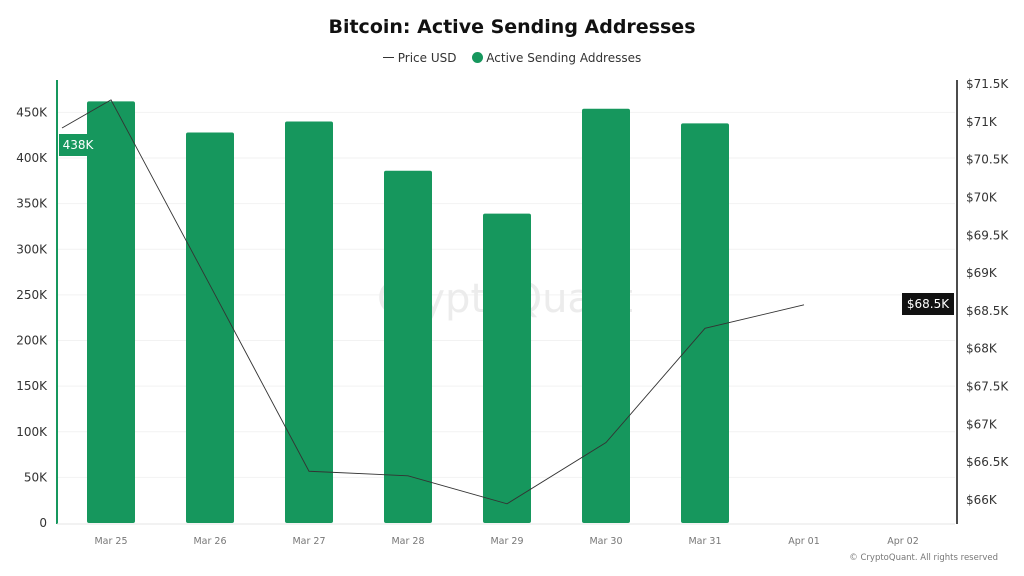  What do you see at coordinates (32, 158) in the screenshot?
I see `left-tick-label: 400K` at bounding box center [32, 158].